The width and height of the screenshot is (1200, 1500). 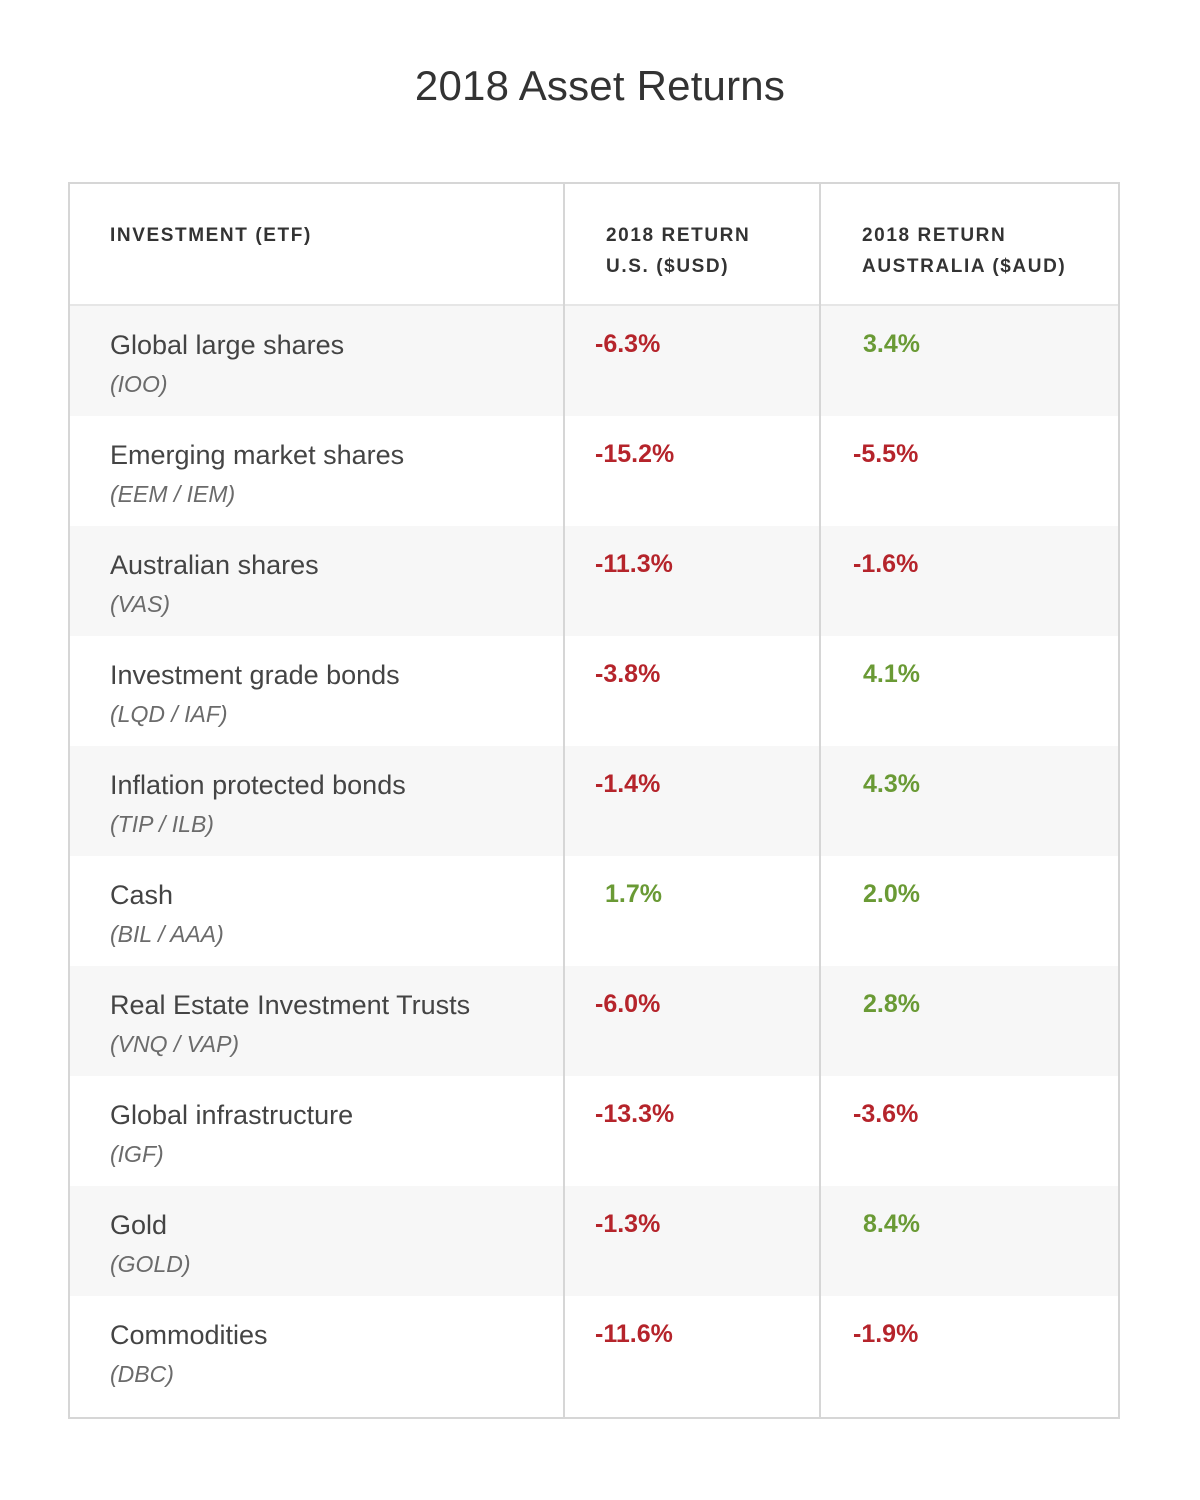 I want to click on usd-return-value: -13.3%, so click(x=635, y=1114).